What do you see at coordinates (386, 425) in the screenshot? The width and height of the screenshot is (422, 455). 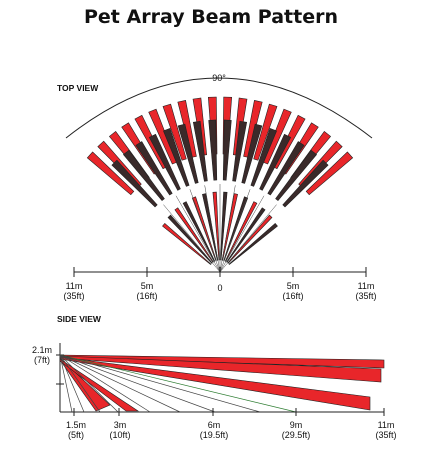 I see `side-tick-label-11m: 11m` at bounding box center [386, 425].